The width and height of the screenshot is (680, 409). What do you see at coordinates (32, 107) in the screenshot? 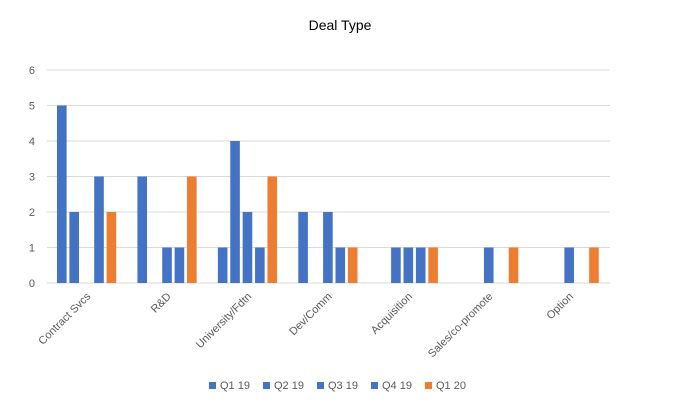
I see `y-tick-label: 5` at bounding box center [32, 107].